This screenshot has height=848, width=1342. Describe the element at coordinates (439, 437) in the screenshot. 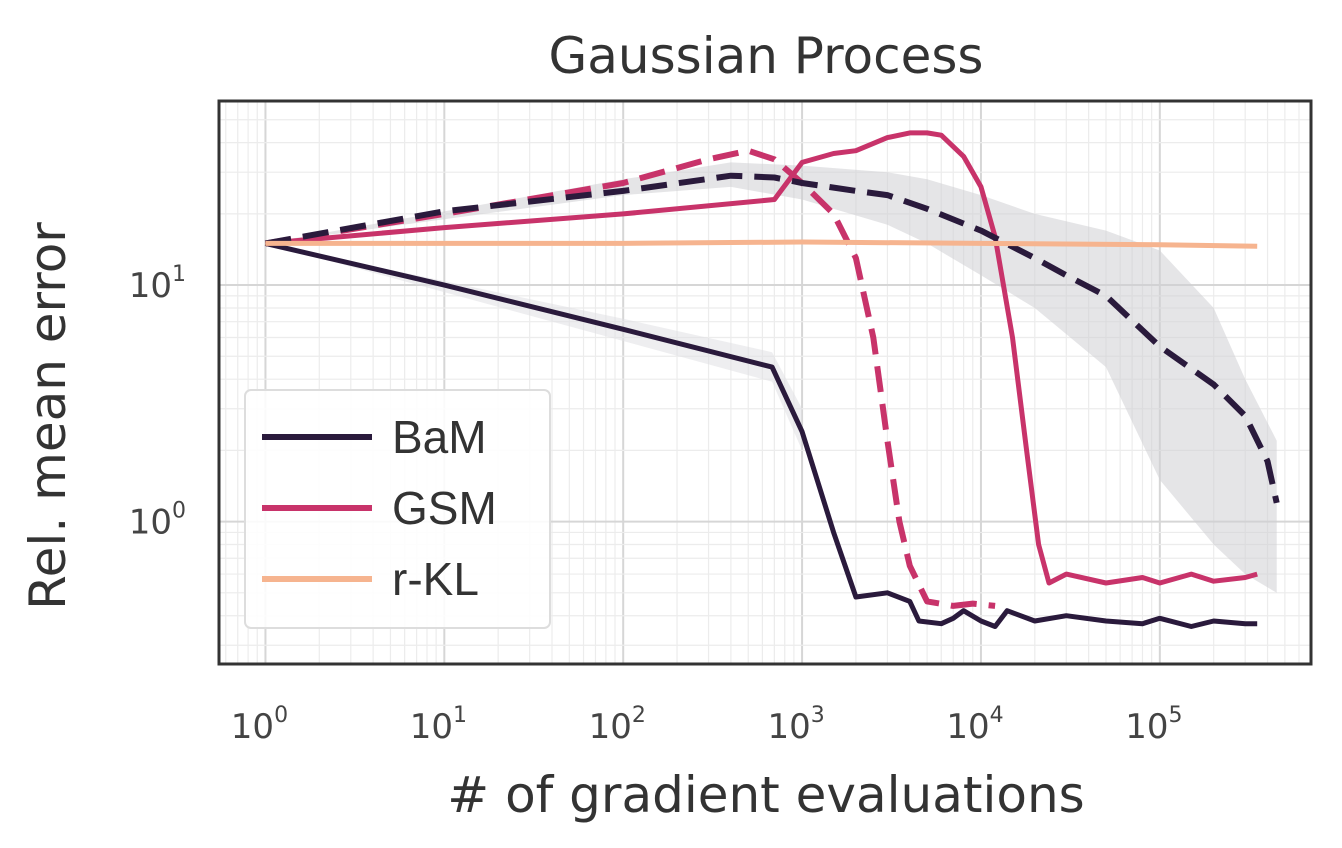

I see `legend-label: BaM` at that location.